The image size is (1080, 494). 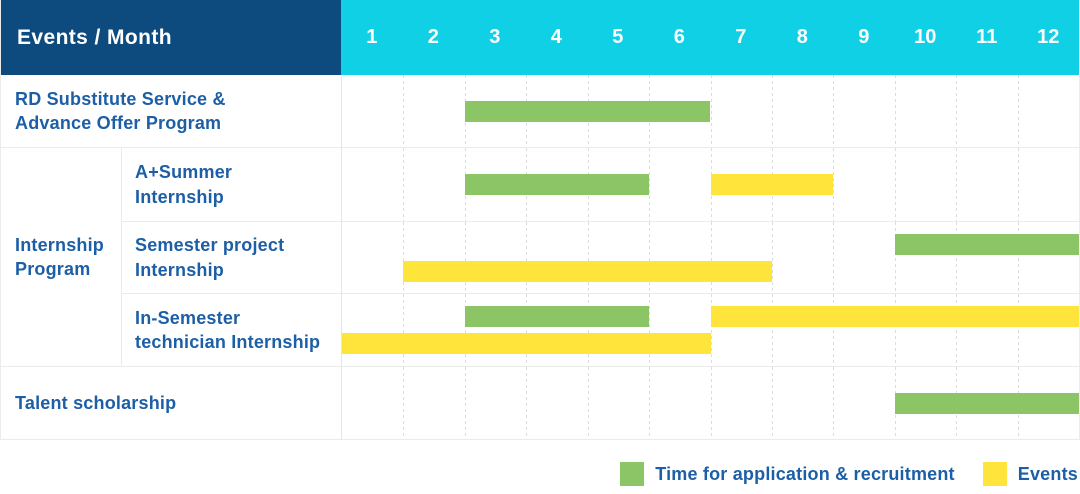 What do you see at coordinates (228, 342) in the screenshot?
I see `row-label-line: technician Internship` at bounding box center [228, 342].